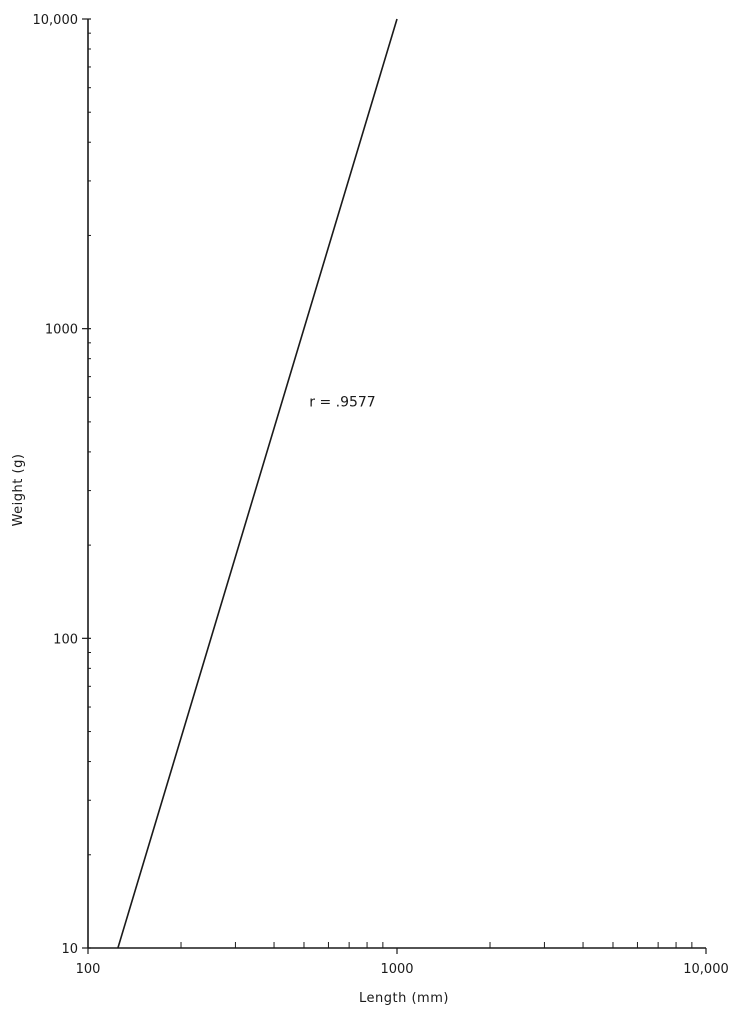 This screenshot has width=739, height=1010. What do you see at coordinates (88, 969) in the screenshot?
I see `x-tick-label: 100` at bounding box center [88, 969].